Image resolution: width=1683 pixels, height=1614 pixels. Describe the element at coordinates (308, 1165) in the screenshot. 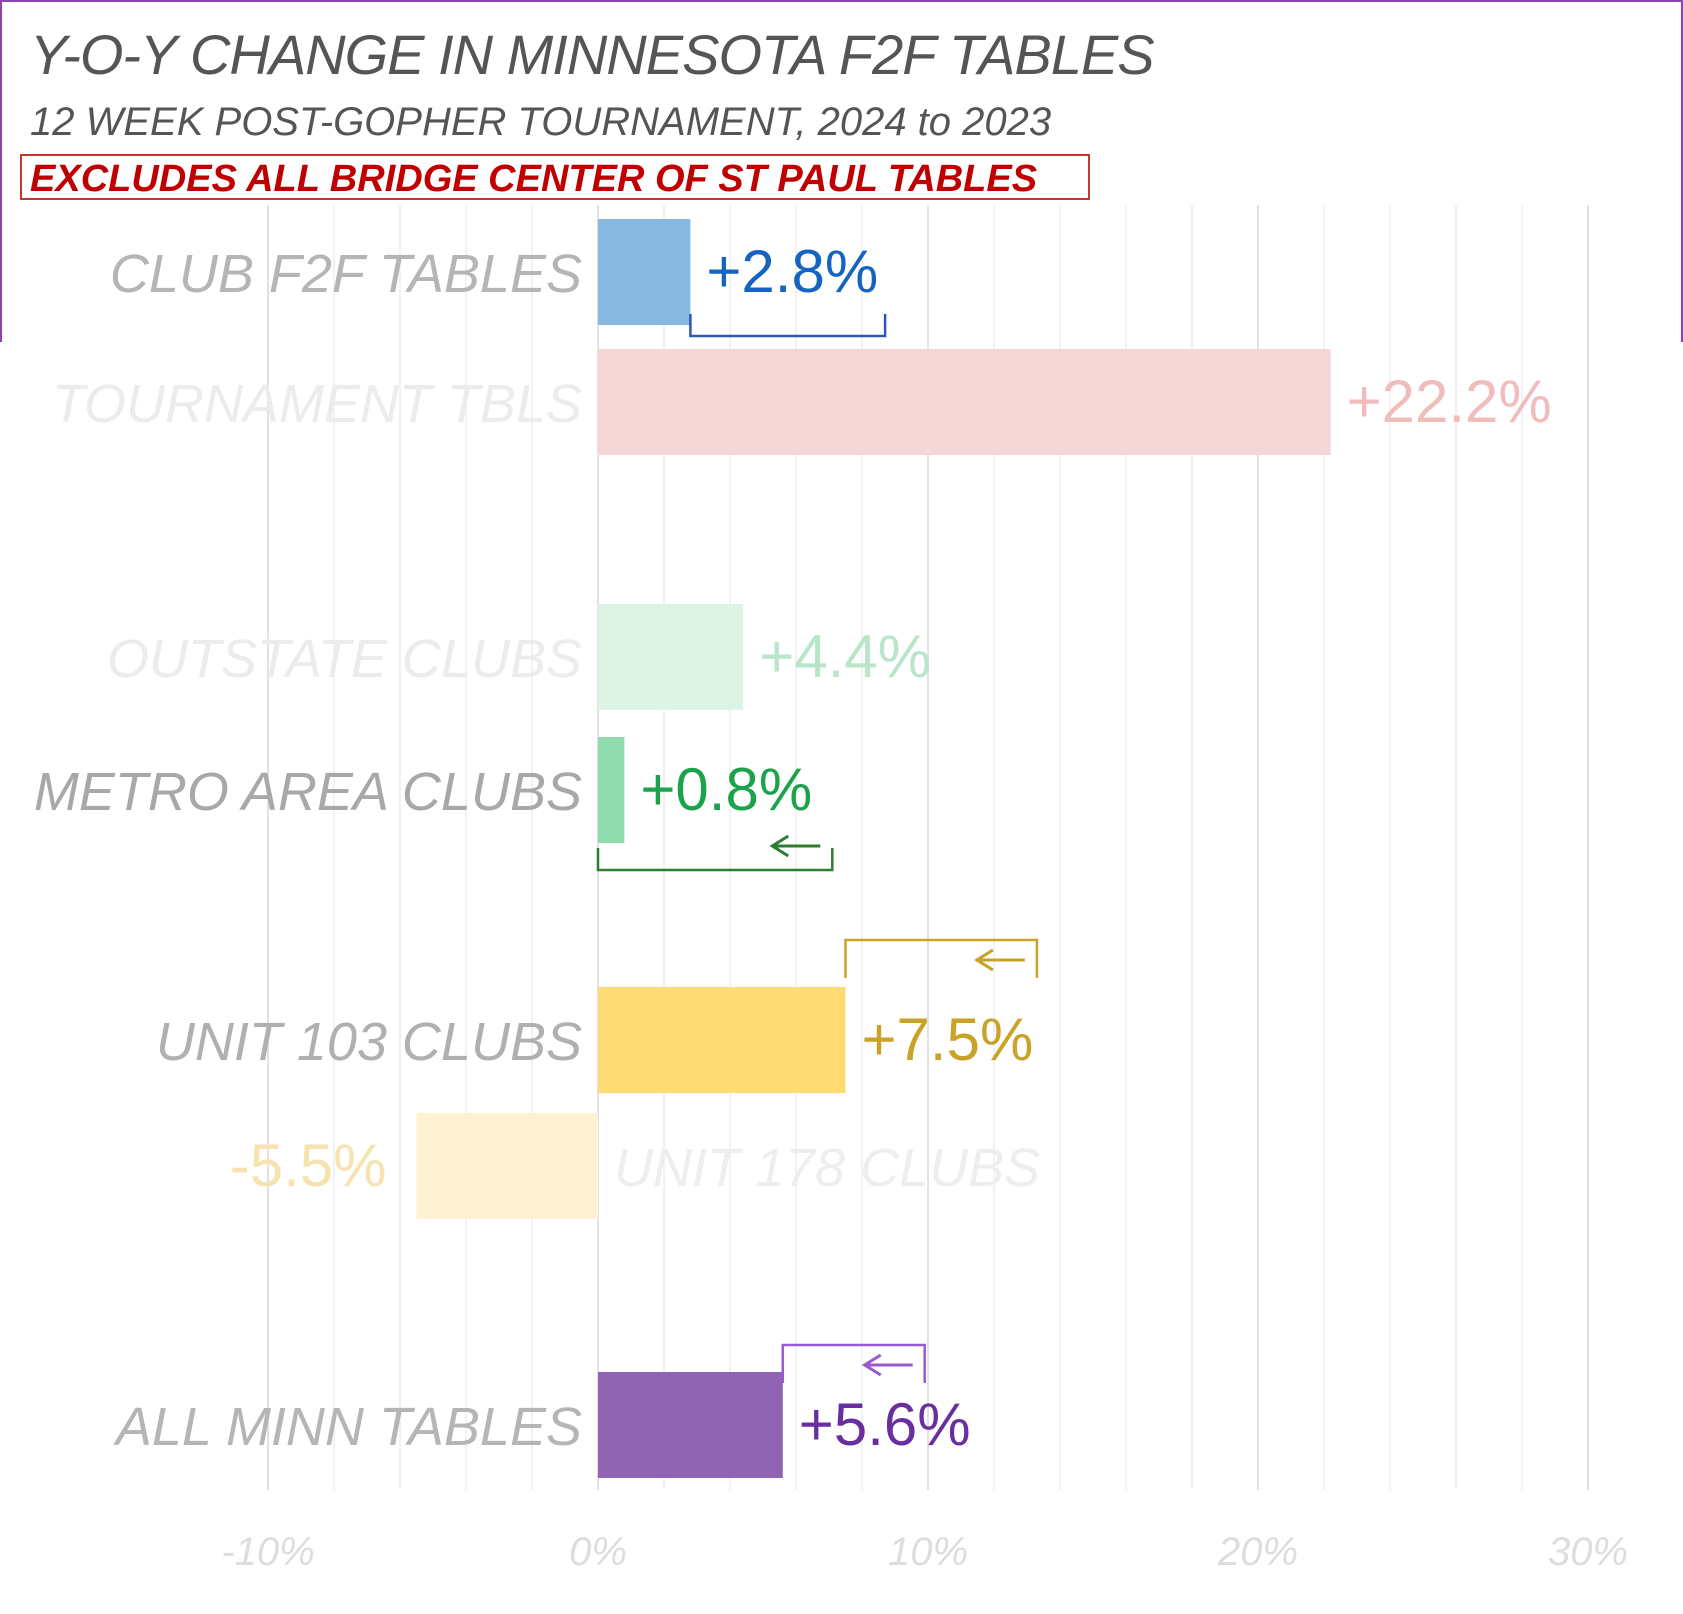

I see `value-label: -5.5%` at that location.